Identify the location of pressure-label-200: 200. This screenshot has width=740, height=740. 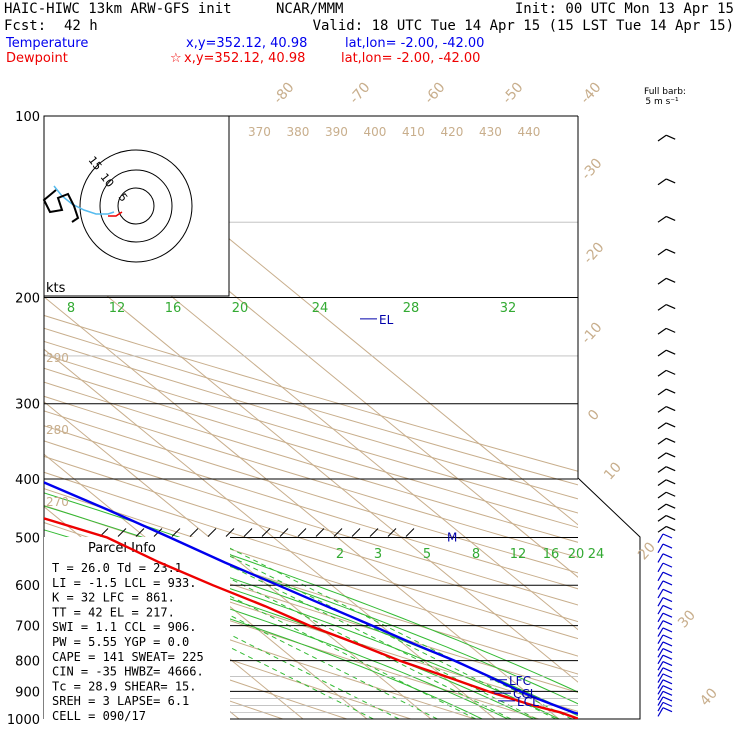
(27, 299).